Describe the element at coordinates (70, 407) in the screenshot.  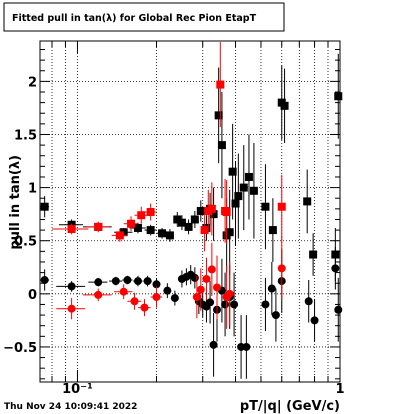
I see `timestamp: Thu Nov 24 10:09:41 2022` at that location.